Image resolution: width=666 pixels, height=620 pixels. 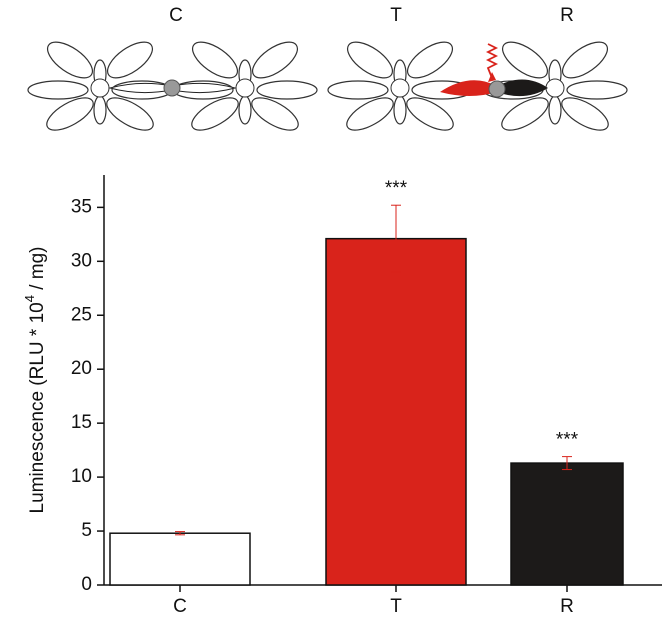 What do you see at coordinates (81, 368) in the screenshot?
I see `y-tick-label: 20` at bounding box center [81, 368].